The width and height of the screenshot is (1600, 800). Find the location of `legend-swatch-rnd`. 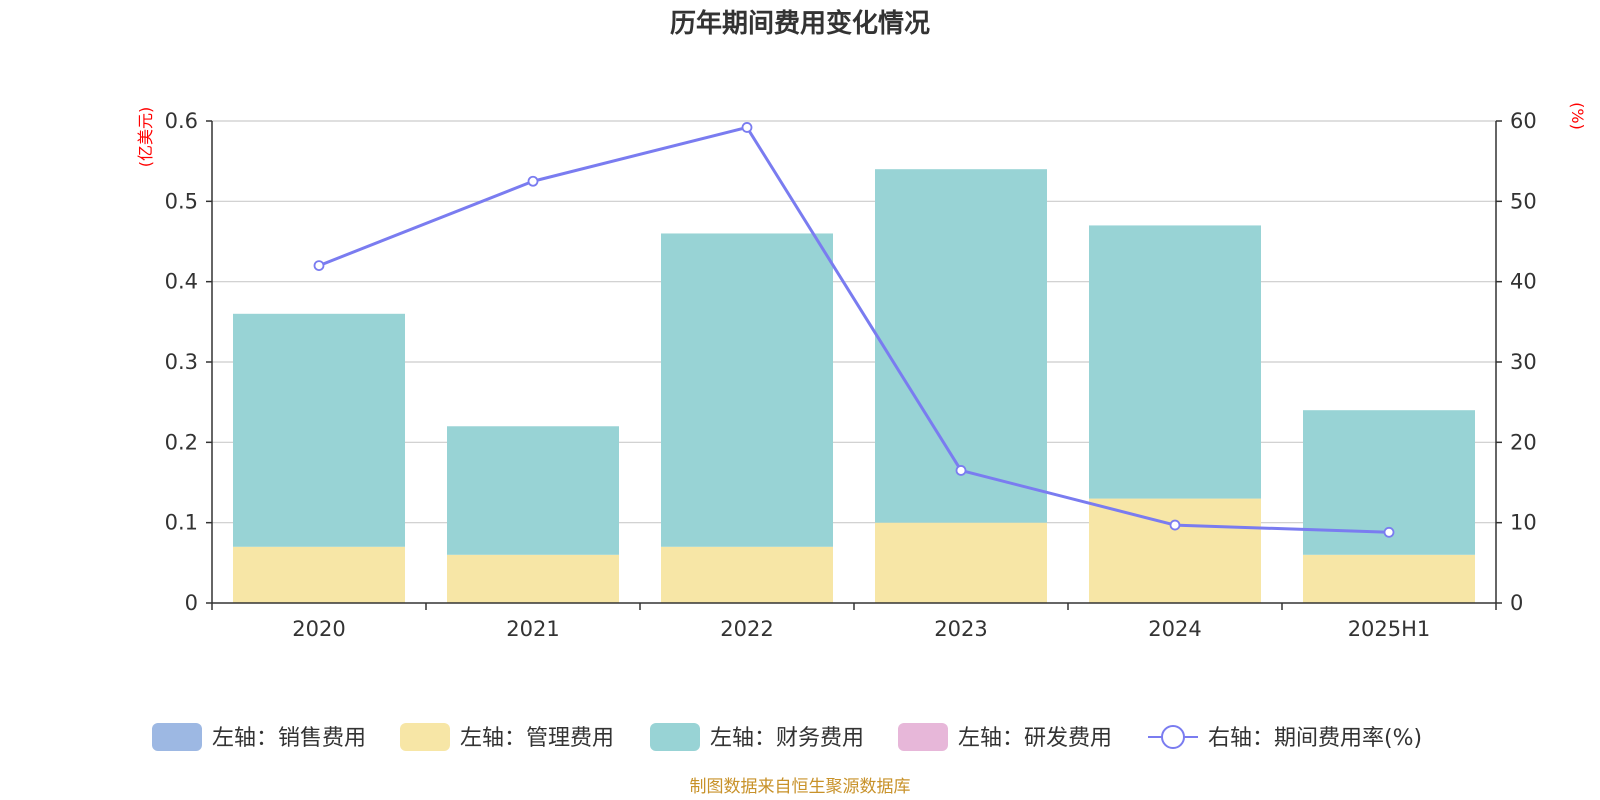

legend-swatch-rnd is located at coordinates (923, 737).